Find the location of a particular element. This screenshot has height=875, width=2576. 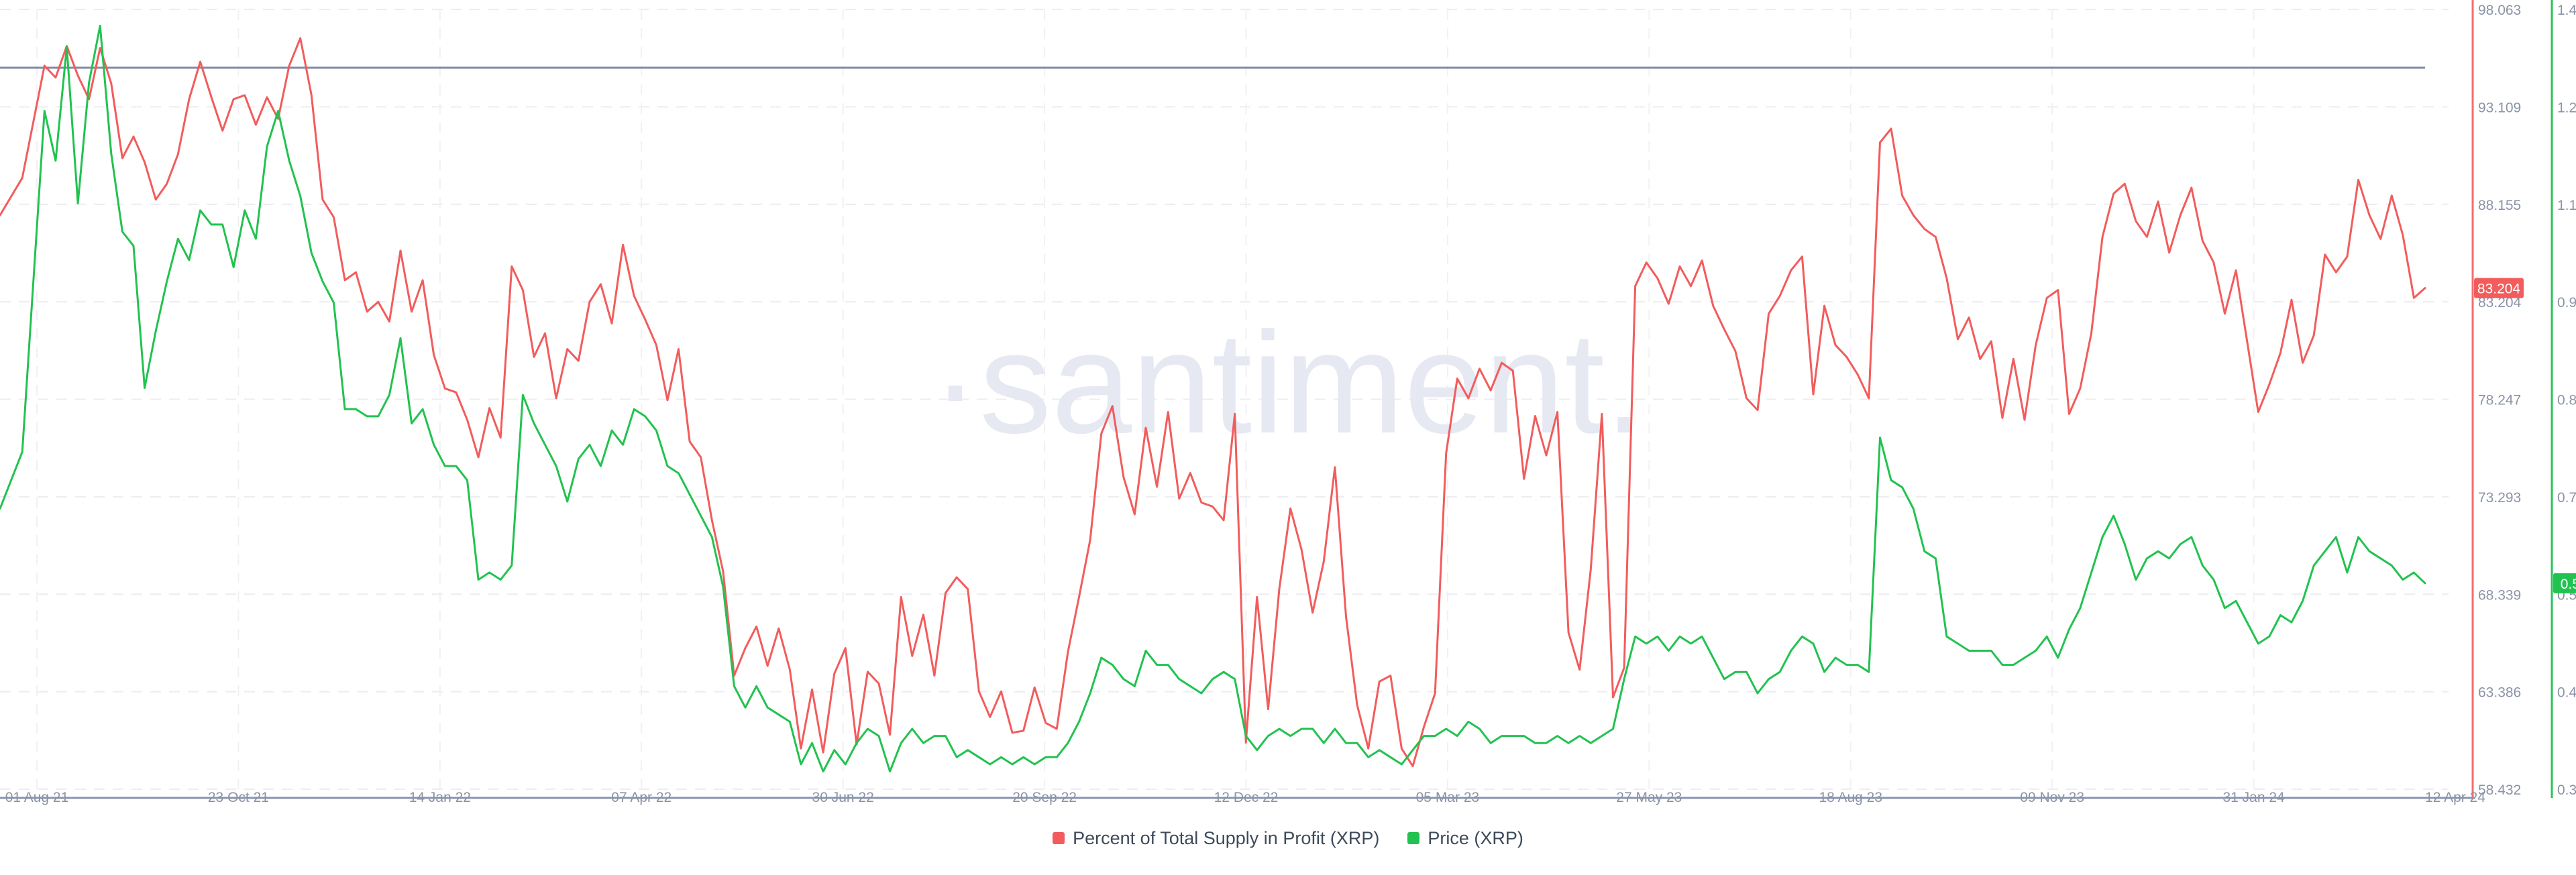

x-tick-label: 05 Mar 23 is located at coordinates (1448, 797).